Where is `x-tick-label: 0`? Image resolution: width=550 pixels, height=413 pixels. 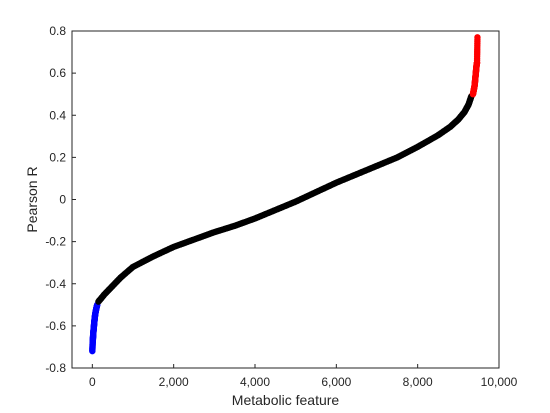 x-tick-label: 0 is located at coordinates (92, 382).